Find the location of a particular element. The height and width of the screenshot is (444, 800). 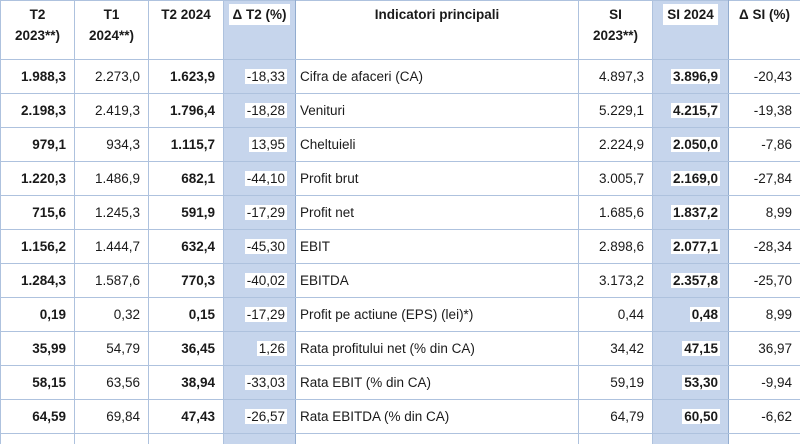

cell-t1-2024: 63,56 is located at coordinates (111, 382).